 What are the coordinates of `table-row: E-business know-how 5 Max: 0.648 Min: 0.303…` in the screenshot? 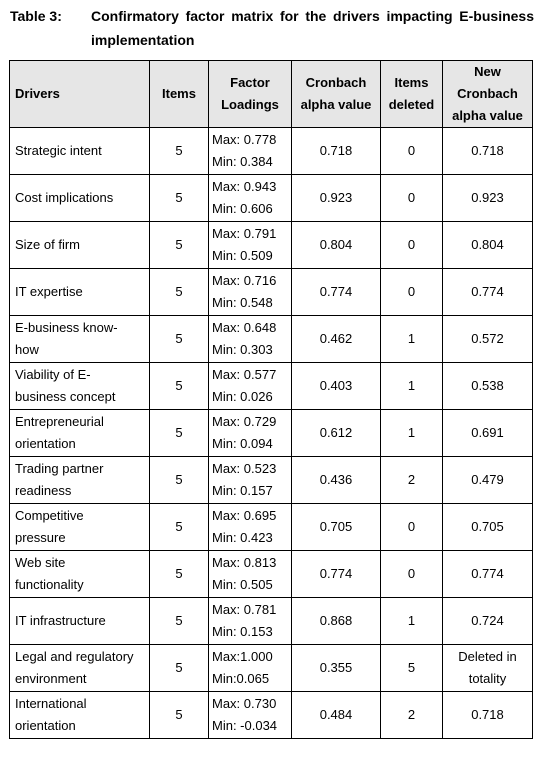 It's located at (271, 339).